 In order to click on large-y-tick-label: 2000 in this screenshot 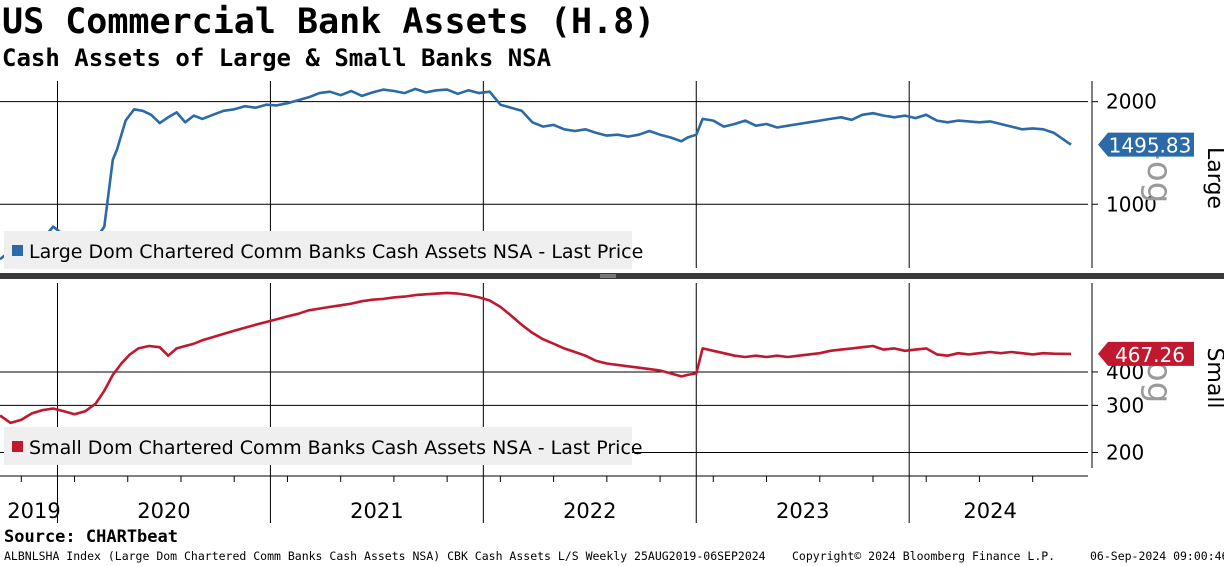, I will do `click(1131, 102)`.